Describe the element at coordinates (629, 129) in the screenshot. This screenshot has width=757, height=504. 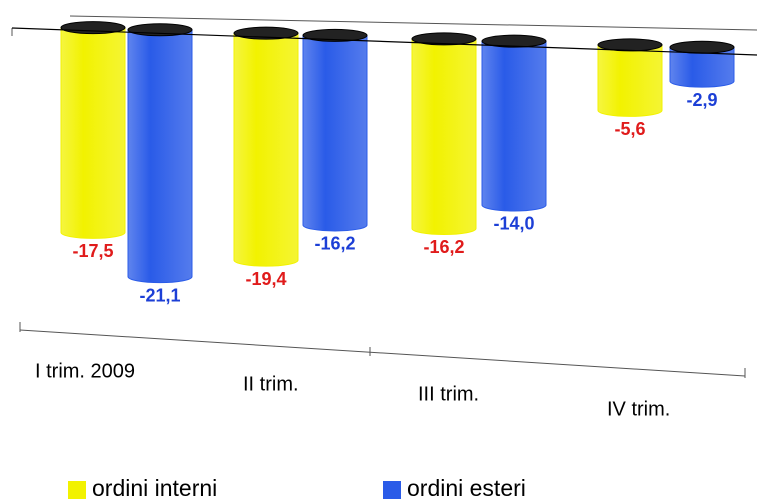
I see `value-label: -5,6` at that location.